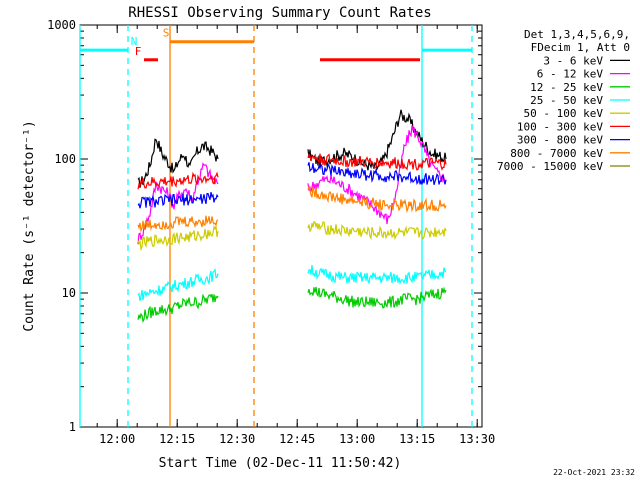 The width and height of the screenshot is (640, 484). I want to click on legend-entry-label: 50 - 100 keV, so click(564, 113).